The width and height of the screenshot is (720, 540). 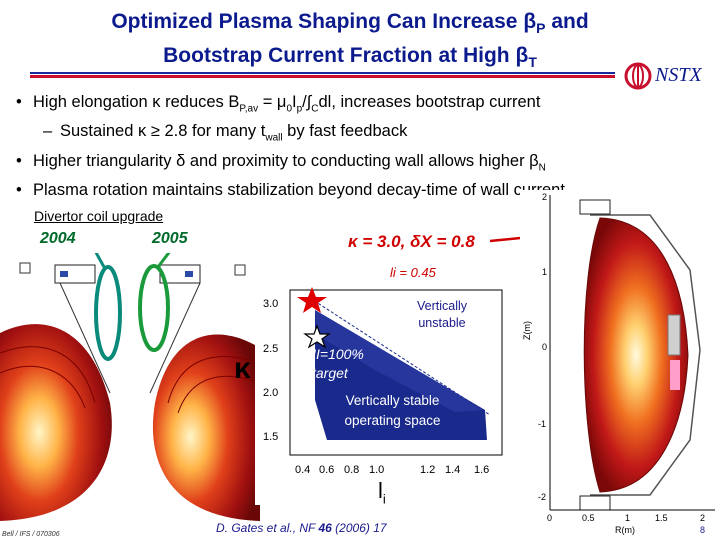 I want to click on y-tick-2-5: 2.5, so click(x=270, y=349).